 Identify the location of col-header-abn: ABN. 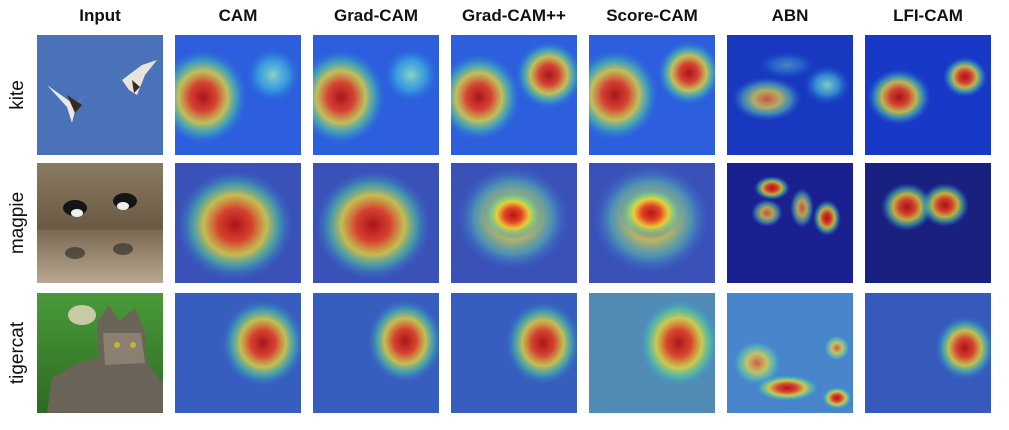
(790, 15).